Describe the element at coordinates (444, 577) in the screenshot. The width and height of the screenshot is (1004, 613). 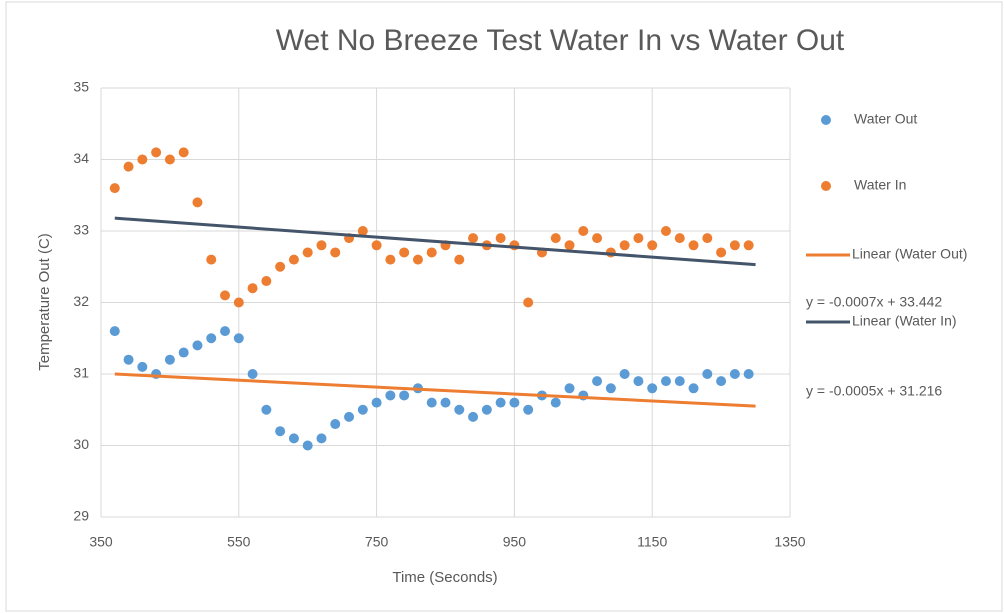
I see `x-axis-title: Time (Seconds)` at that location.